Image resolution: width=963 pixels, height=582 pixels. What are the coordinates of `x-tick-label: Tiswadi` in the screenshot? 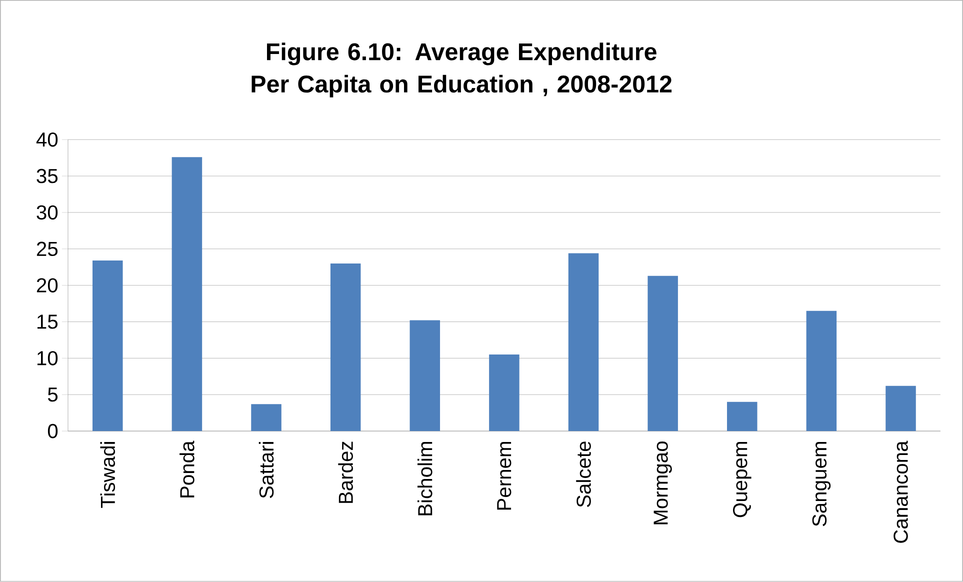 It's located at (108, 475).